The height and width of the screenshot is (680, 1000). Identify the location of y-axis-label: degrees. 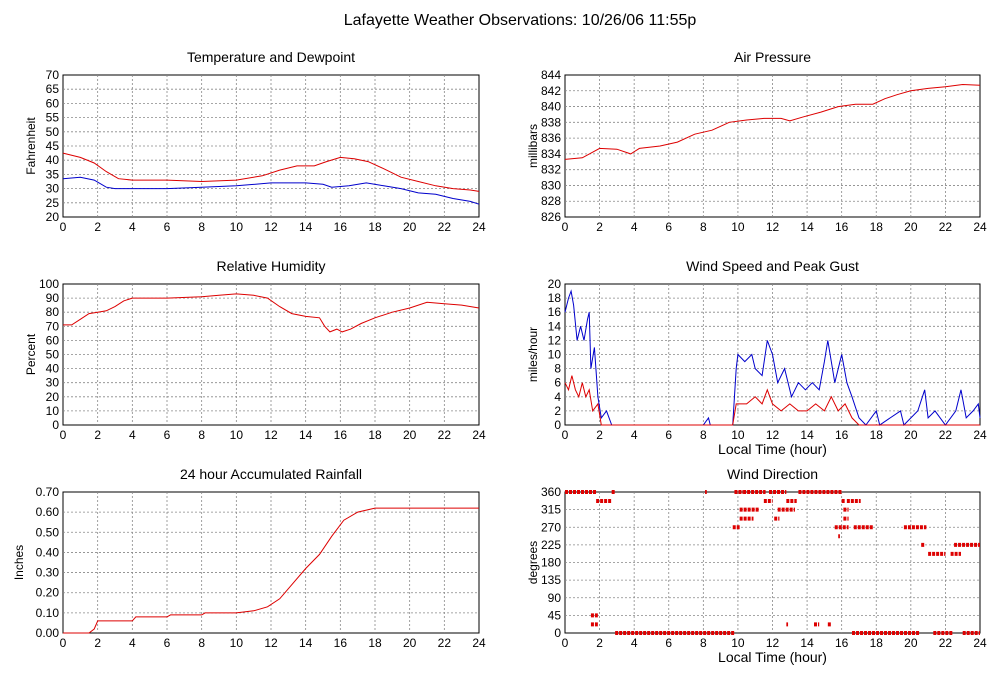
(533, 562).